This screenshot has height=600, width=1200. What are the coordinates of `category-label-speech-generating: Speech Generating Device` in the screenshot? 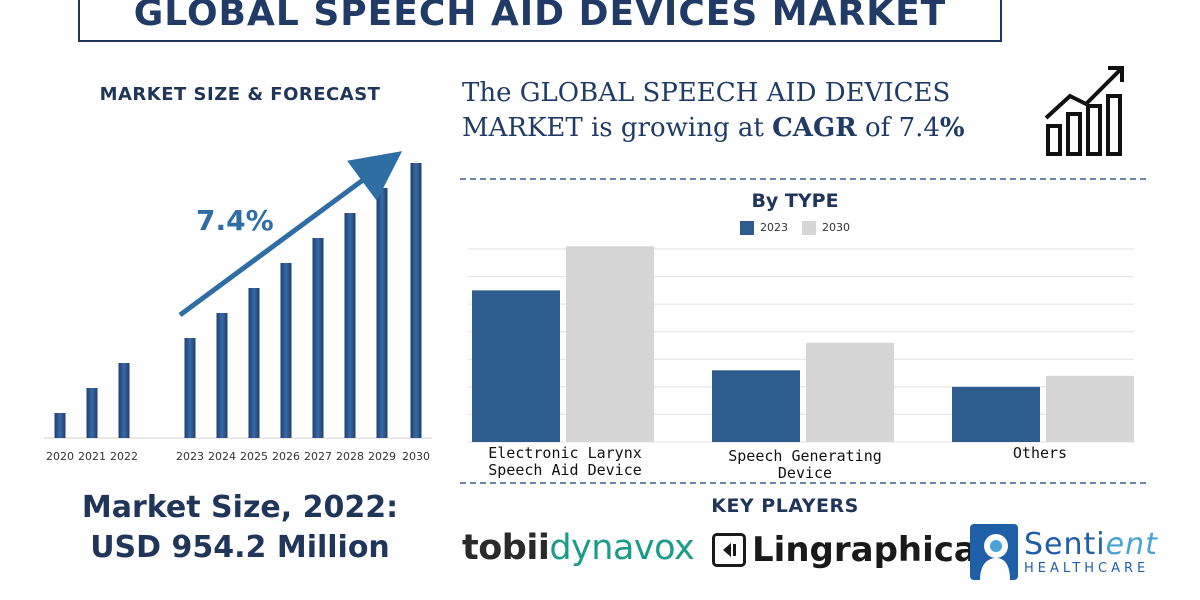 It's located at (805, 465).